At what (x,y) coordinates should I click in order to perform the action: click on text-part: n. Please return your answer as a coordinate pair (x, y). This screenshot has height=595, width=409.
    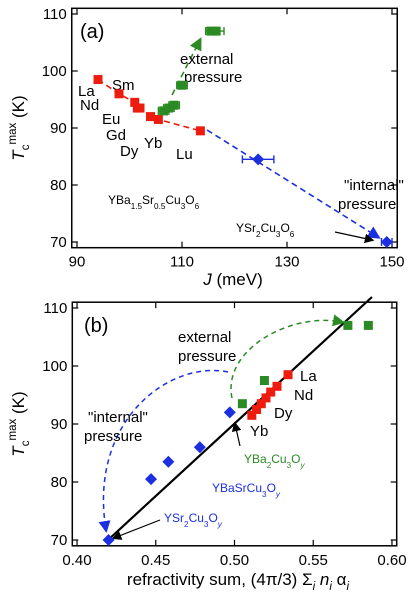
    Looking at the image, I should click on (322, 579).